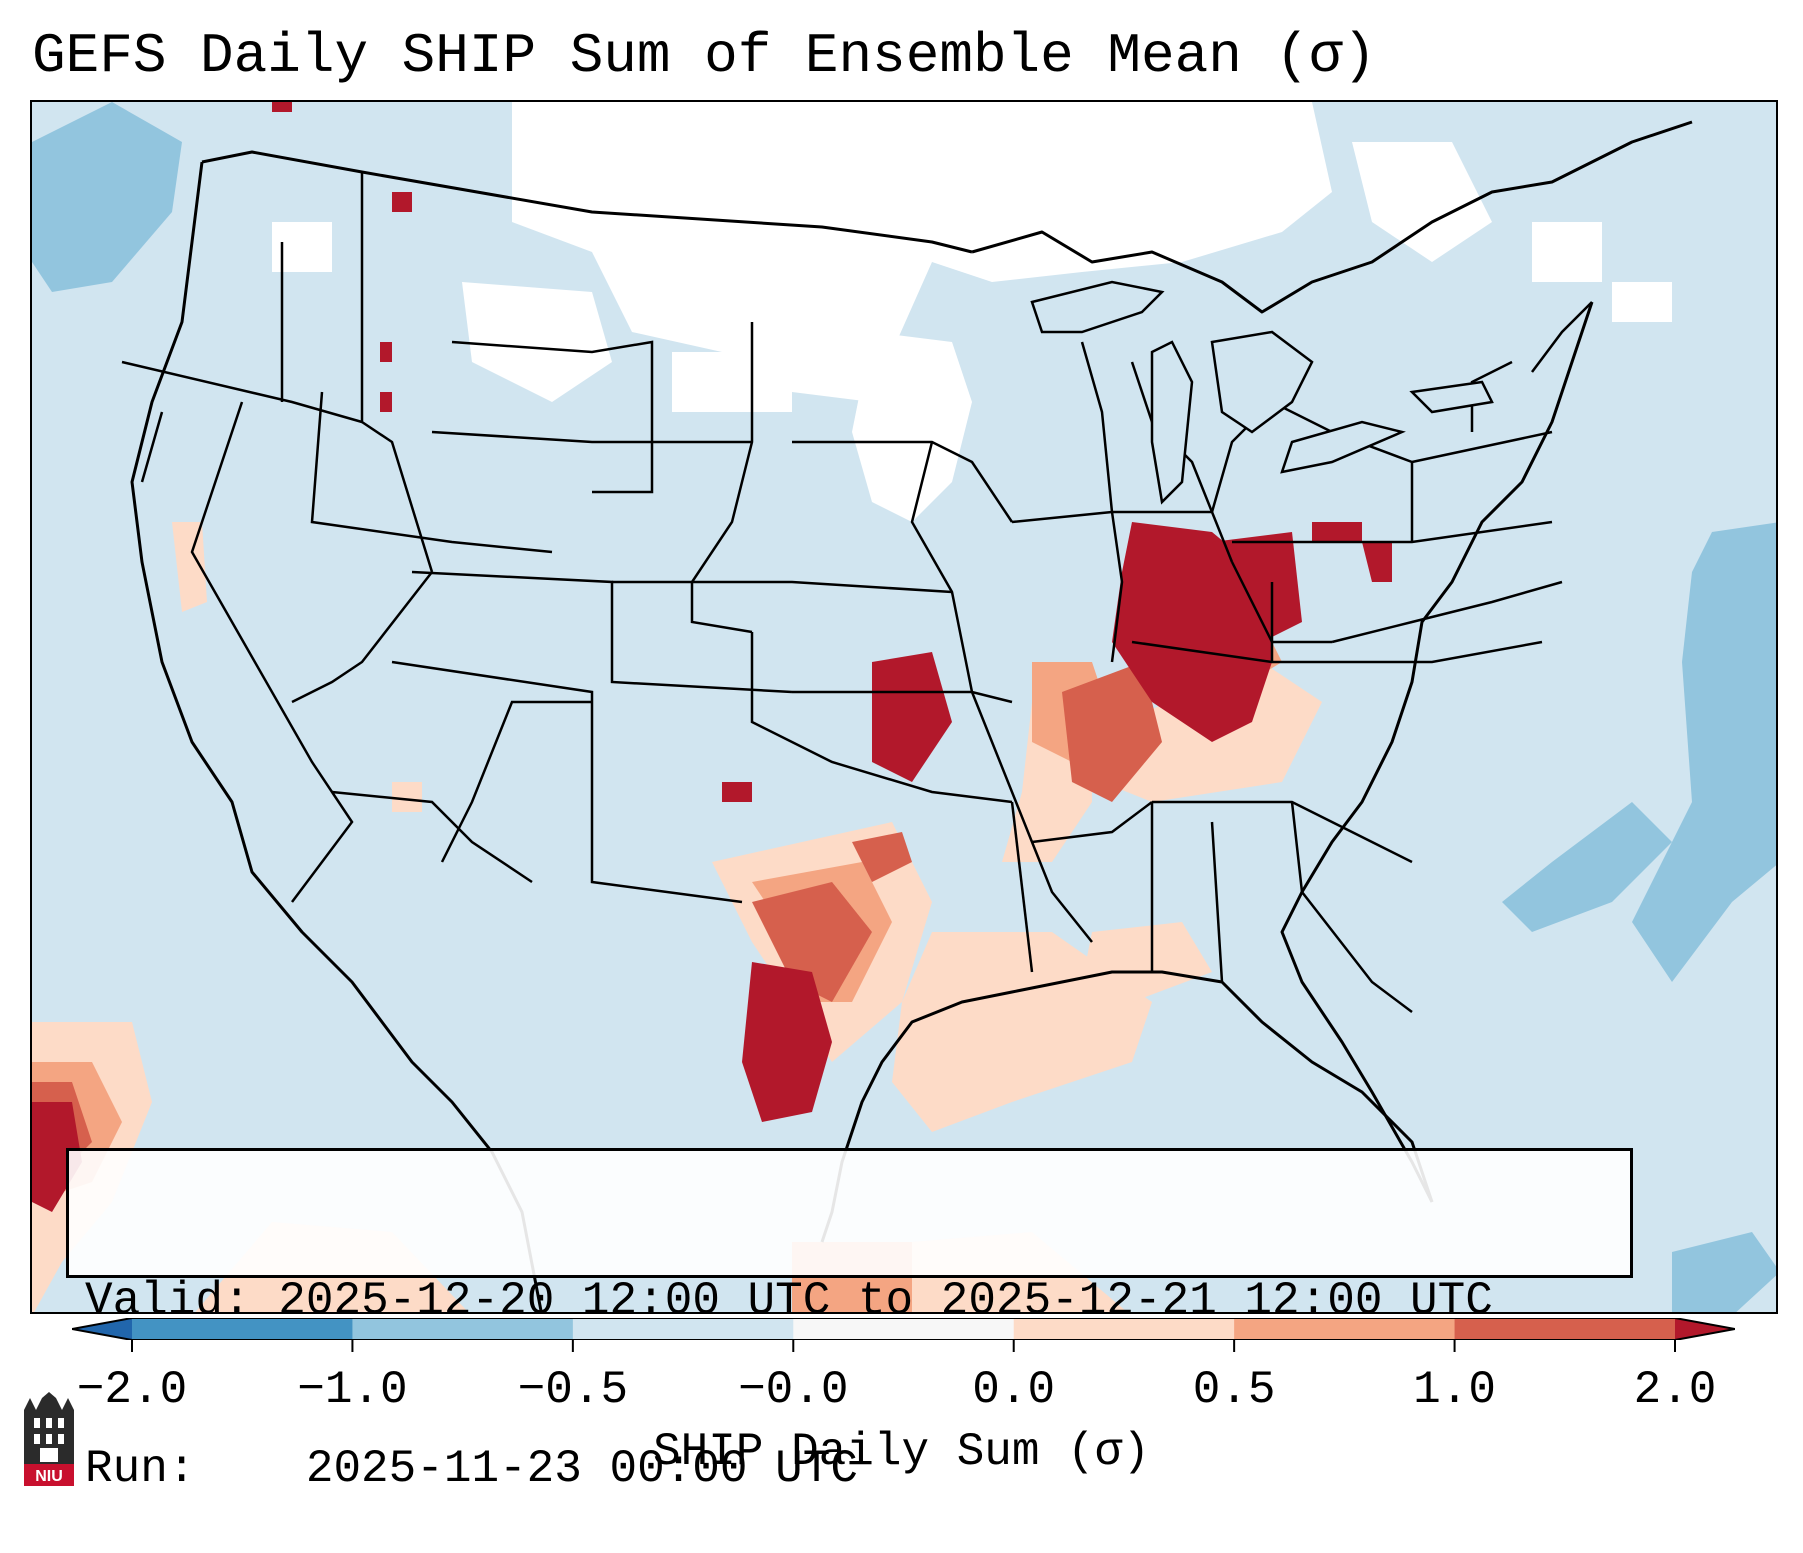 Image resolution: width=1803 pixels, height=1553 pixels. Describe the element at coordinates (1097, 307) in the screenshot. I see `lake-superior` at that location.